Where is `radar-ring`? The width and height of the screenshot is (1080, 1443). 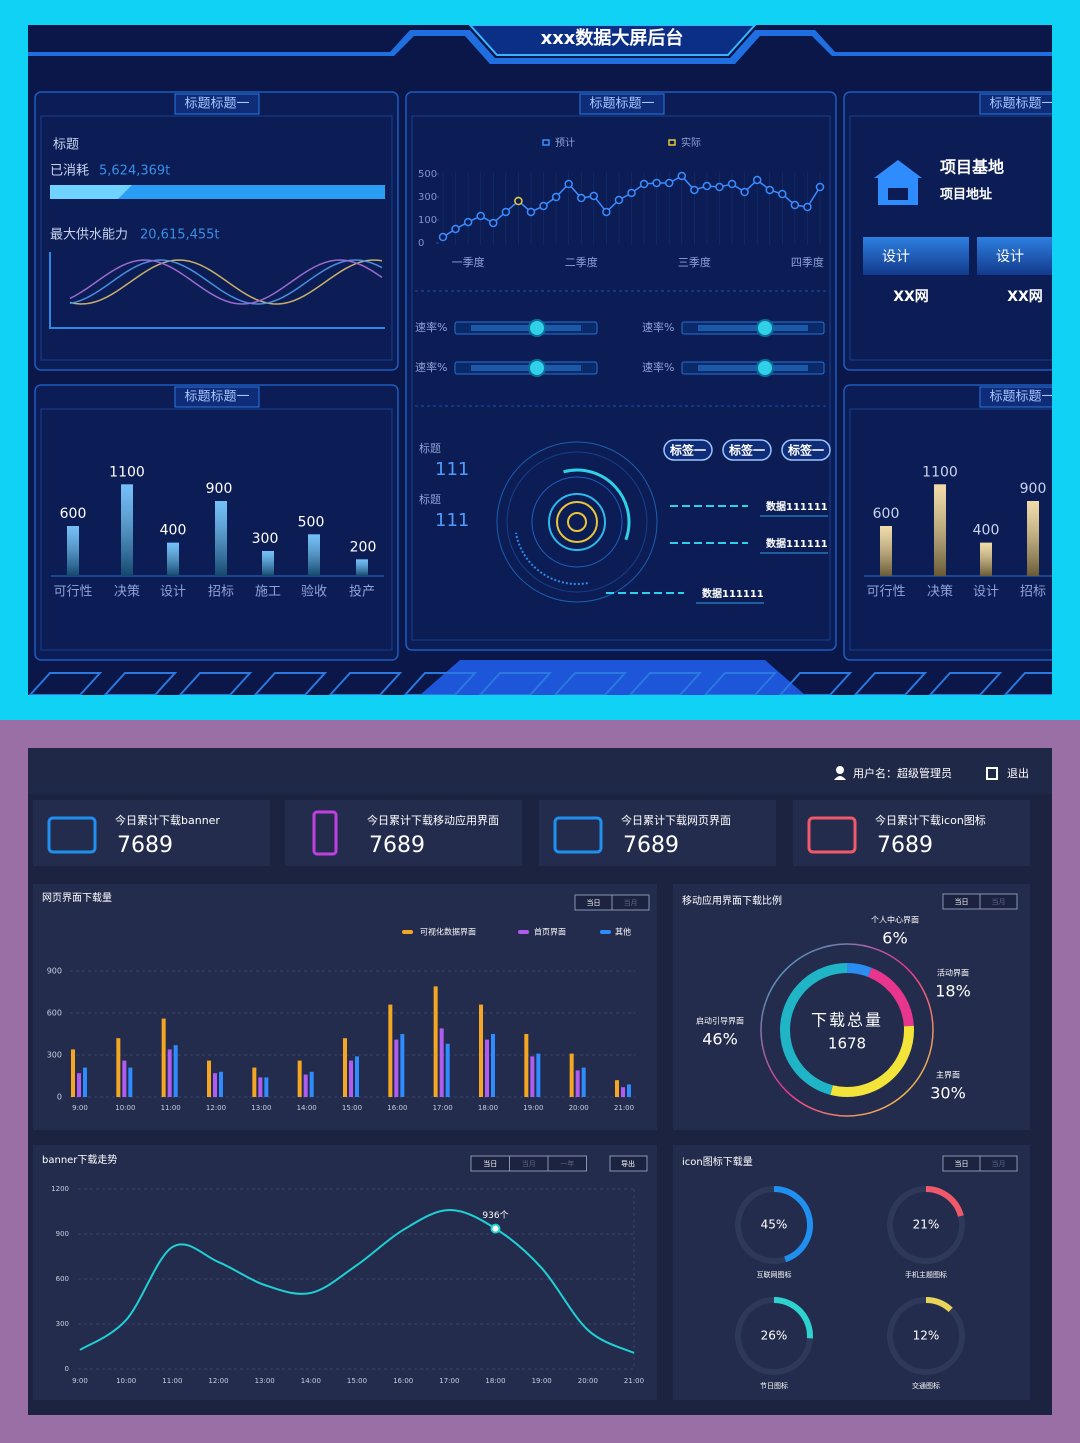
radar-ring is located at coordinates (577, 522).